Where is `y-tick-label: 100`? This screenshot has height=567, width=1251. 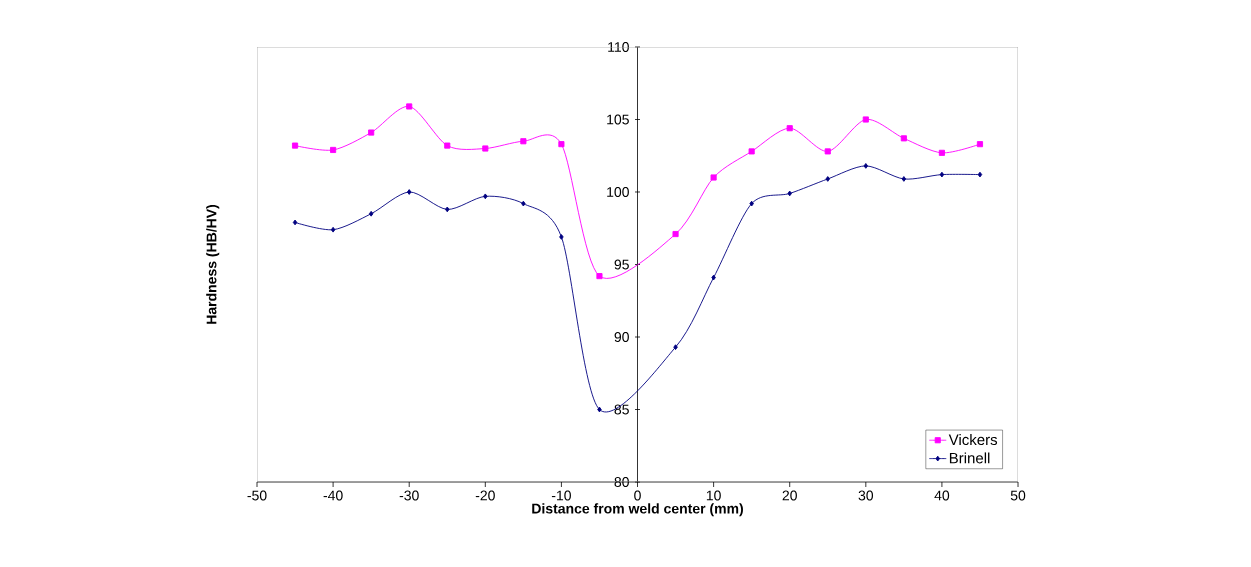 y-tick-label: 100 is located at coordinates (618, 192).